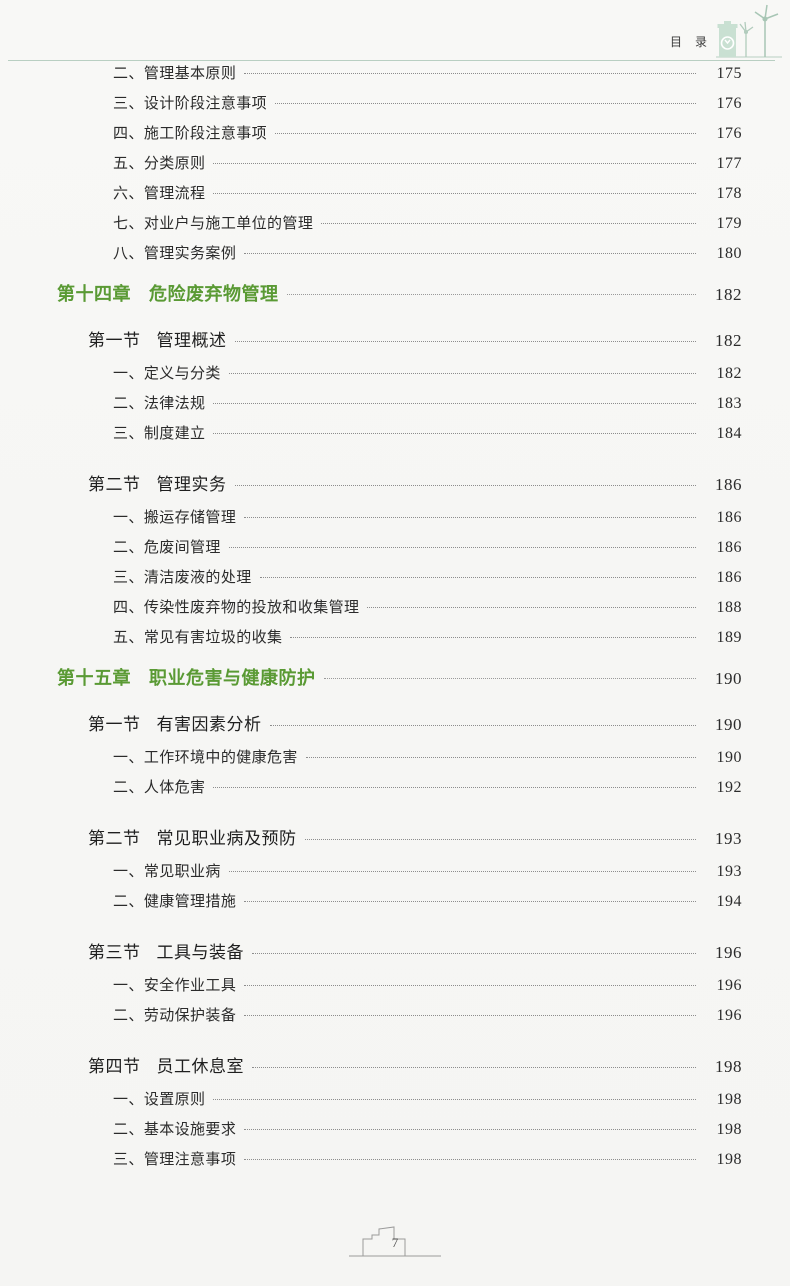  I want to click on toc-entry-title: 对业户与施工单位的管理, so click(228, 224).